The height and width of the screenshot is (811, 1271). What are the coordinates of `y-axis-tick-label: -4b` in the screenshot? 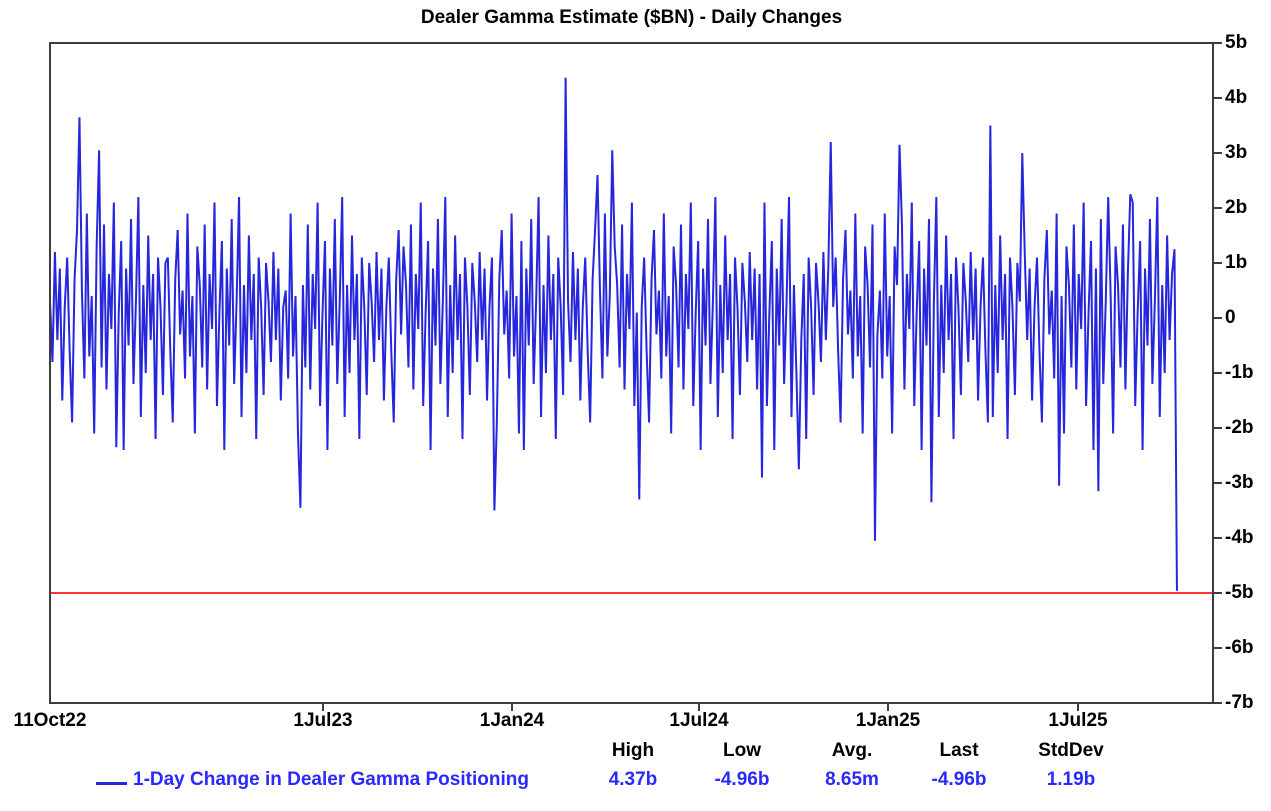 It's located at (1239, 537).